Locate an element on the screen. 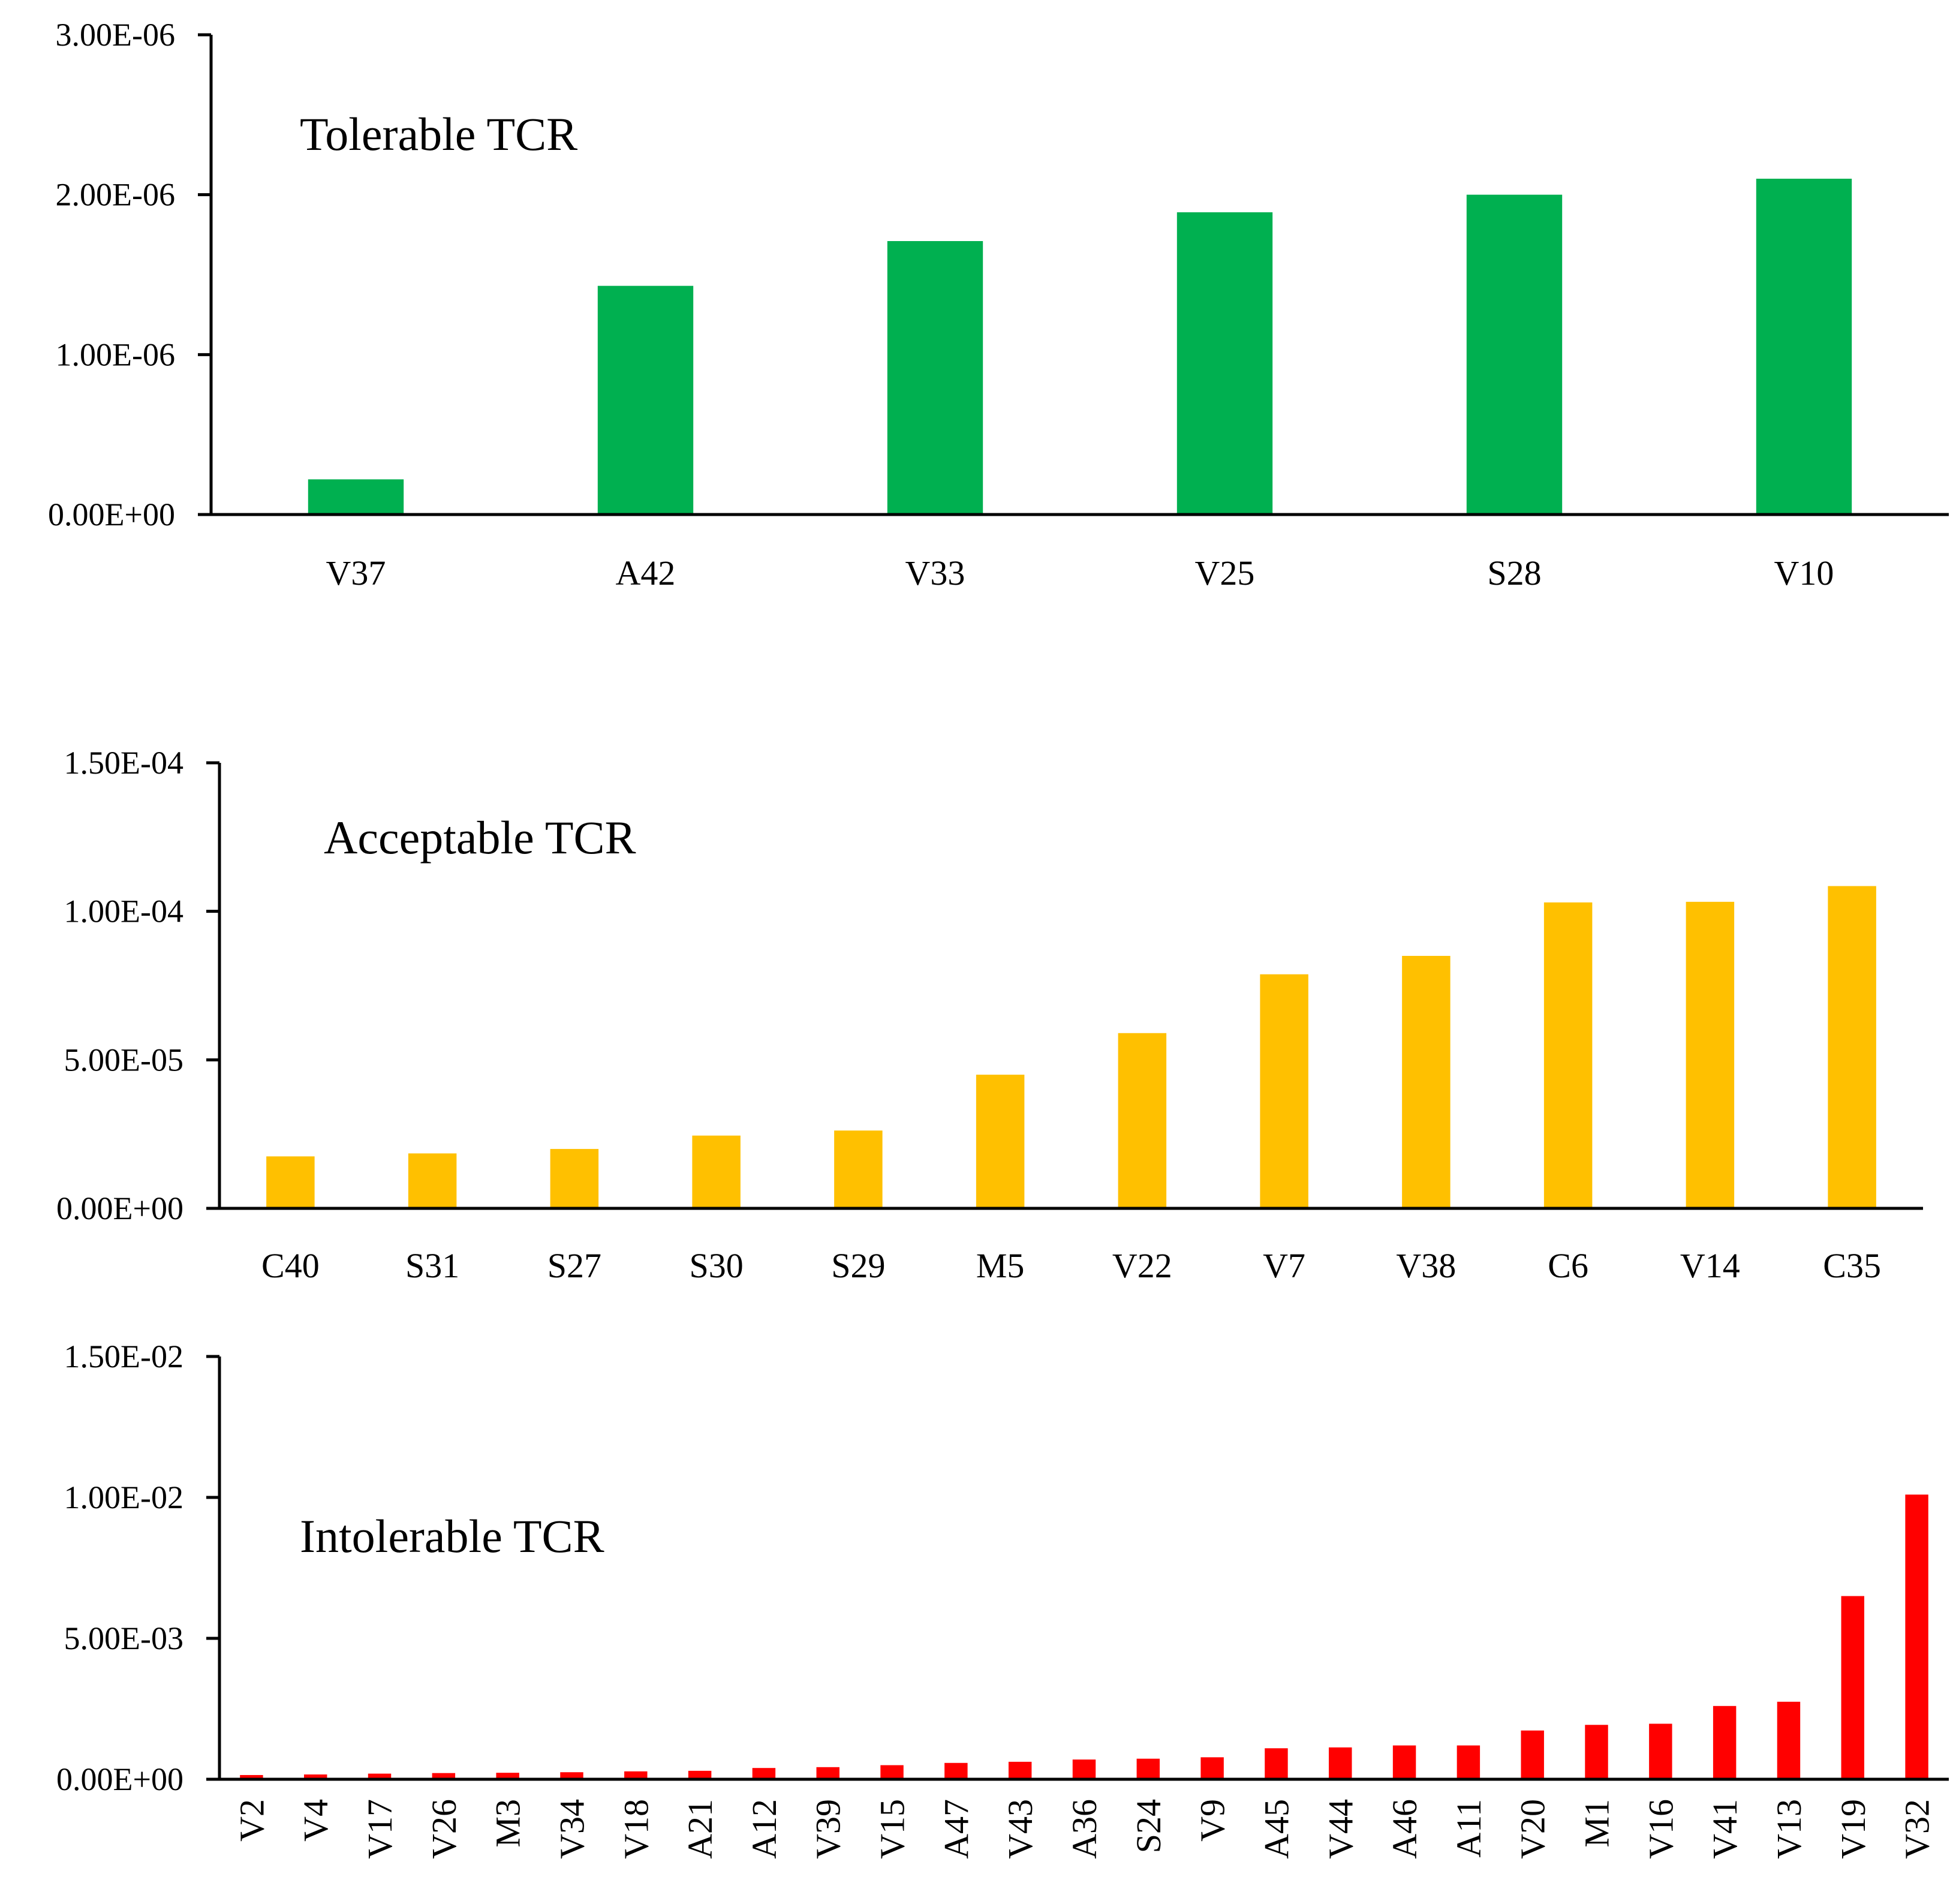 This screenshot has height=1904, width=1956. bar-a47 is located at coordinates (956, 1770).